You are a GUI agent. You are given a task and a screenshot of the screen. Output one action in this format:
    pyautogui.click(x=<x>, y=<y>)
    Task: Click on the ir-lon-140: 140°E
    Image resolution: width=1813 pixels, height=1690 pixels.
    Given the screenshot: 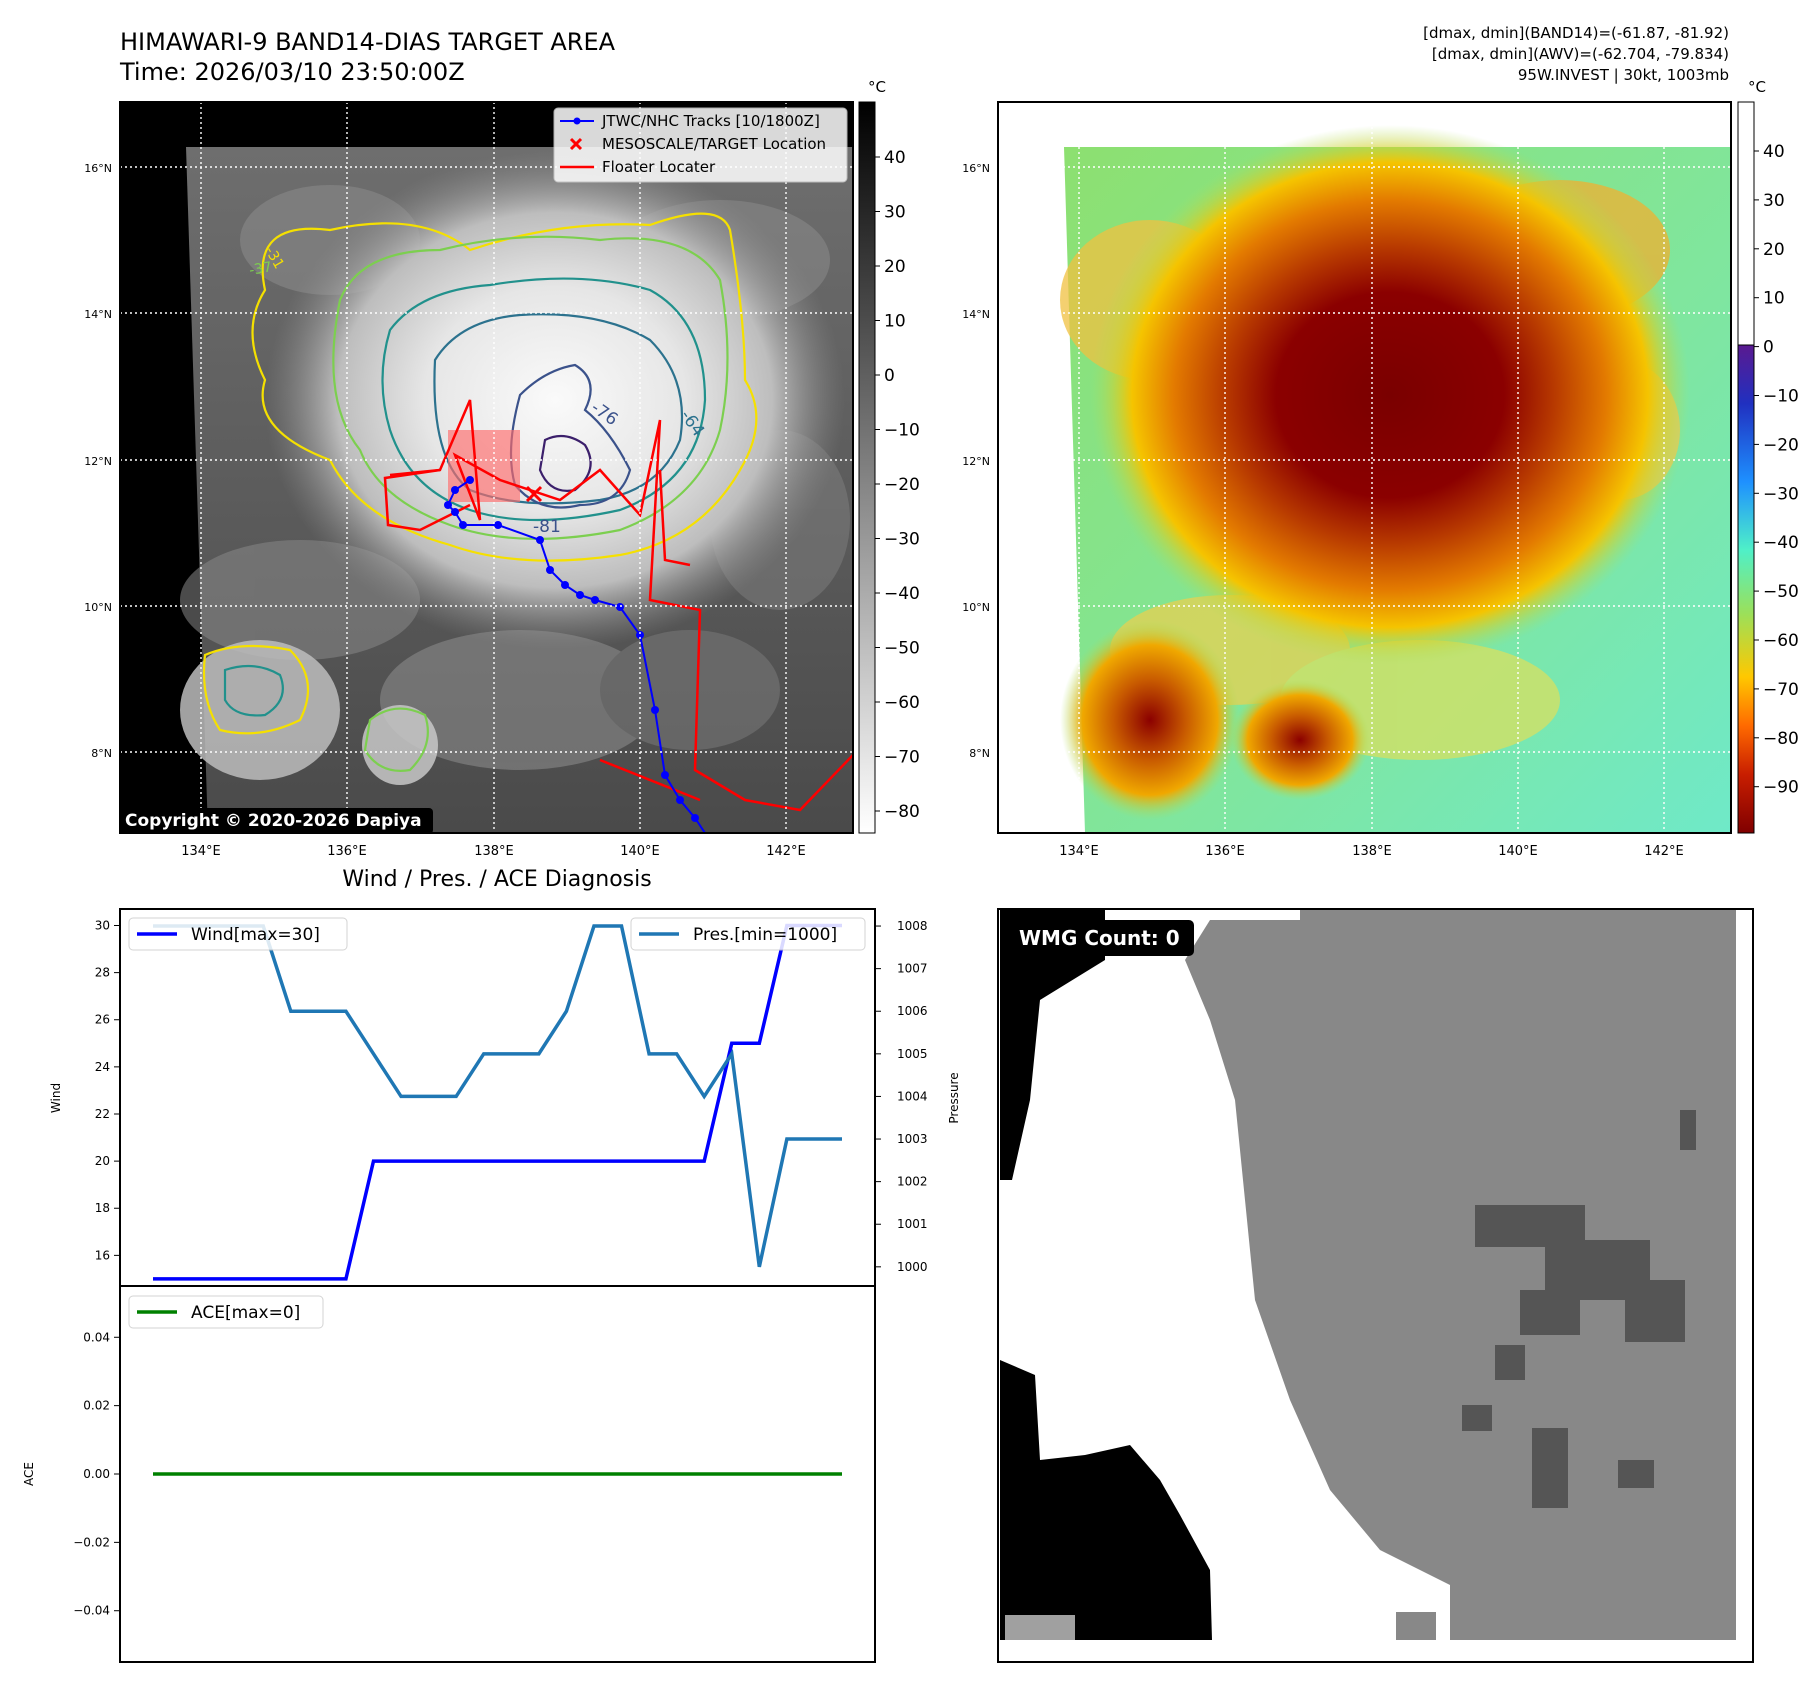 What is the action you would take?
    pyautogui.click(x=640, y=851)
    